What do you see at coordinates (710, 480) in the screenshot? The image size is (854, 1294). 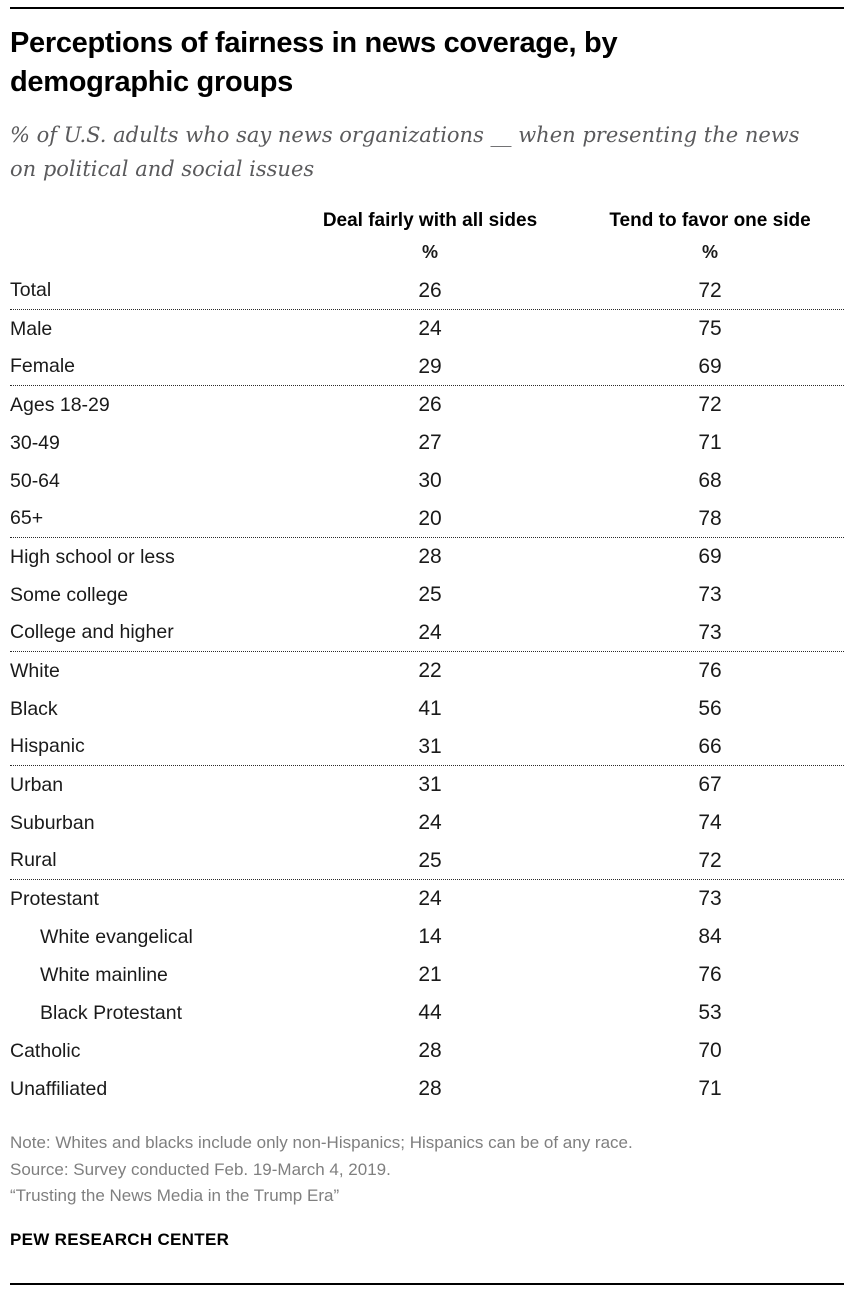 I see `favor-one-side-value: 68` at bounding box center [710, 480].